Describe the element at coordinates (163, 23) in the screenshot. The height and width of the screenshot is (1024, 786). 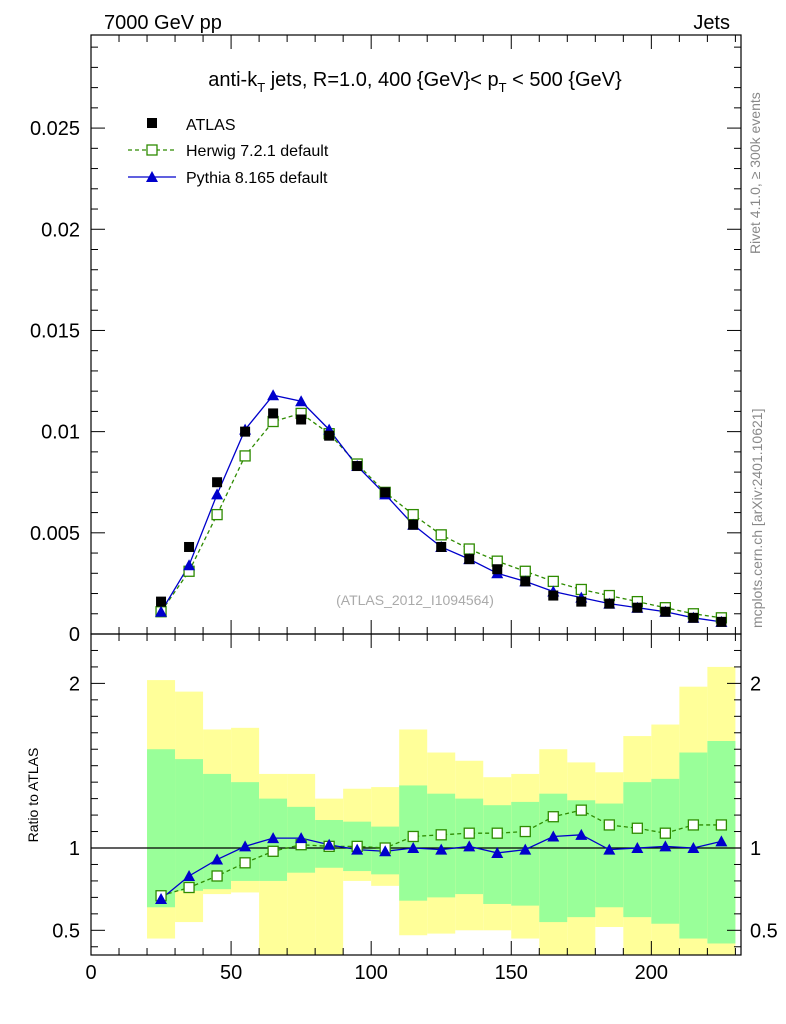
I see `header-left: 7000 GeV pp` at that location.